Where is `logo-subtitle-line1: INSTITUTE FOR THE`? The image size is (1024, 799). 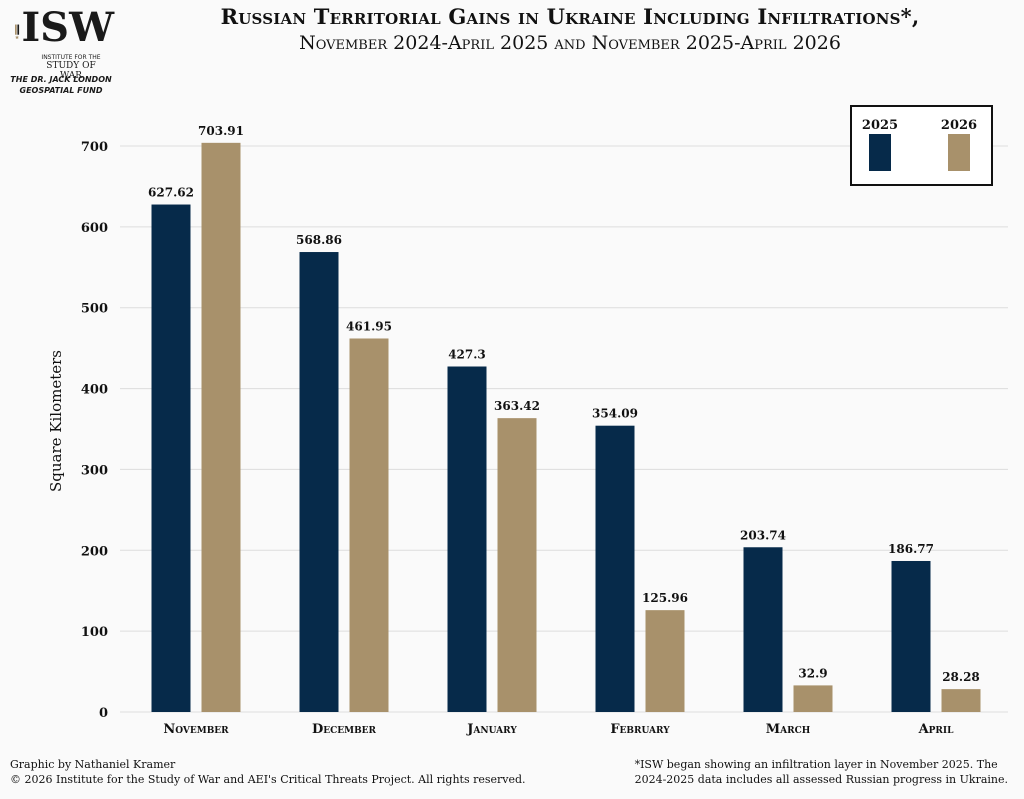
logo-subtitle-line1: INSTITUTE FOR THE is located at coordinates (71, 57).